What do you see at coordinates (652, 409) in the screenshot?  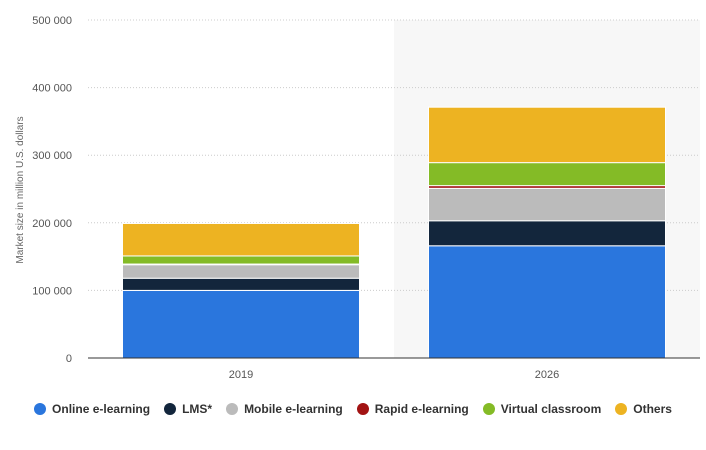 I see `legend-label: Others` at bounding box center [652, 409].